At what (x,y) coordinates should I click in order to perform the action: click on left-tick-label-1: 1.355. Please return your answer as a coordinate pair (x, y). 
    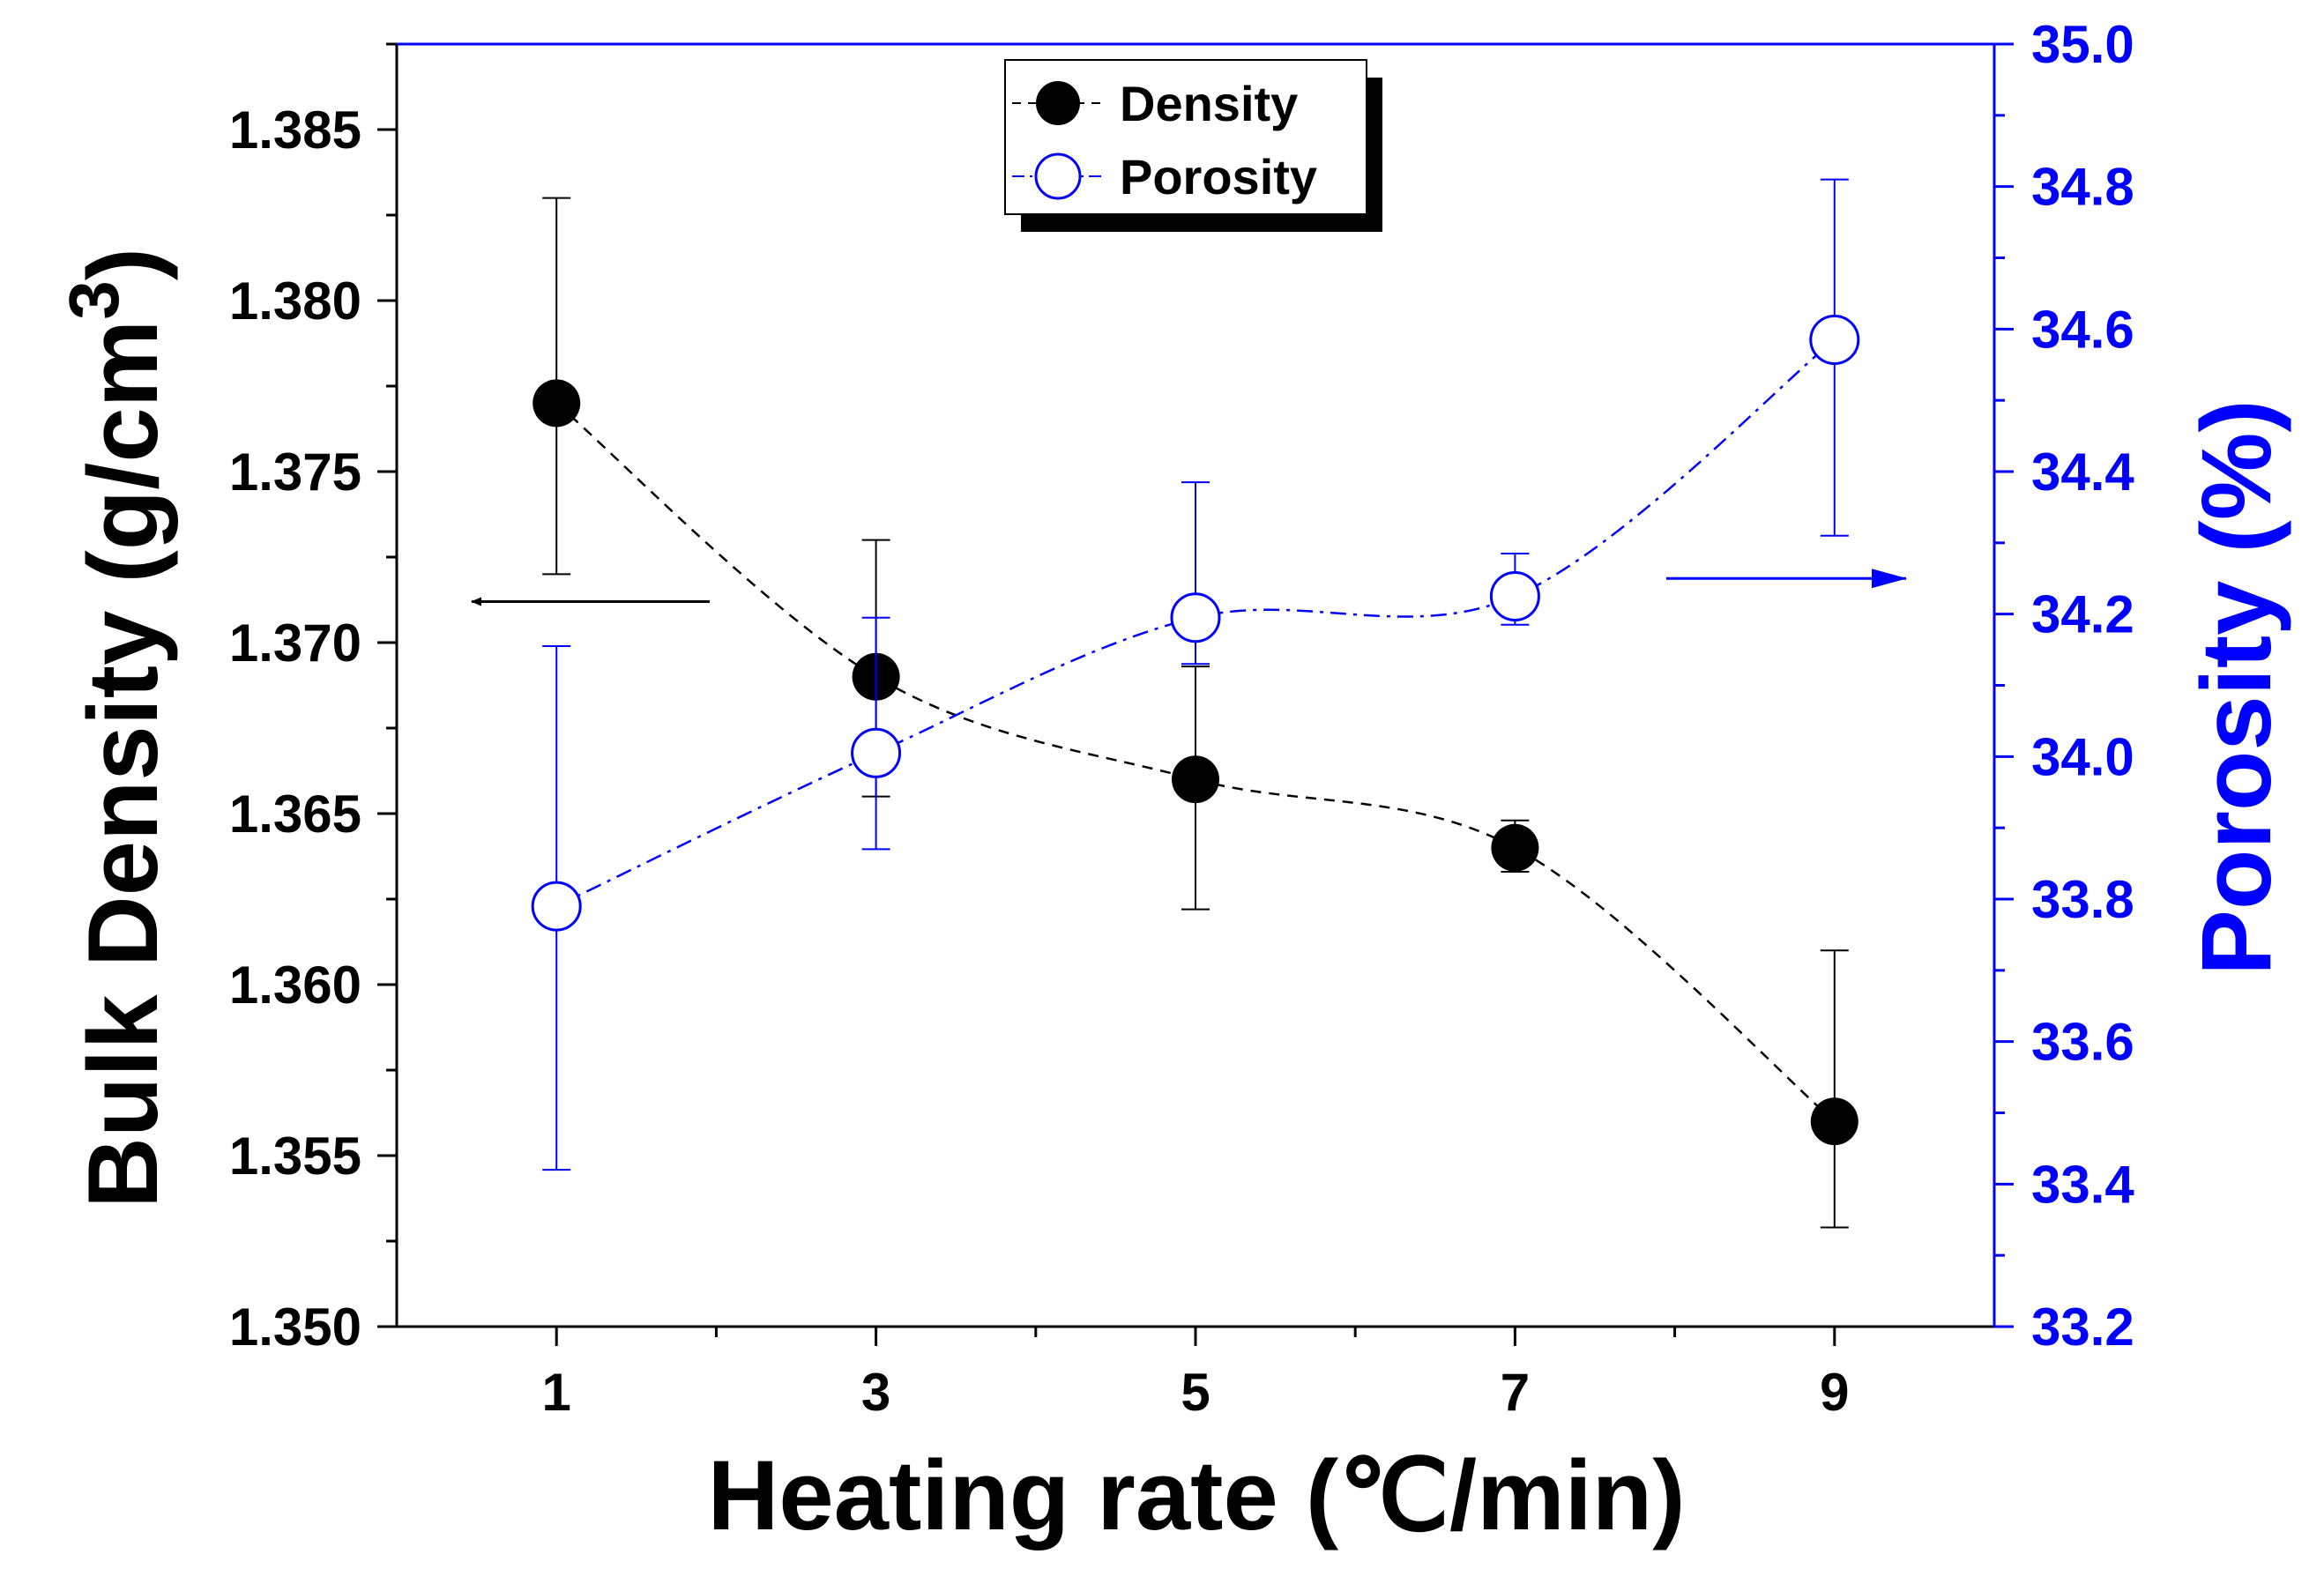
    Looking at the image, I should click on (295, 1156).